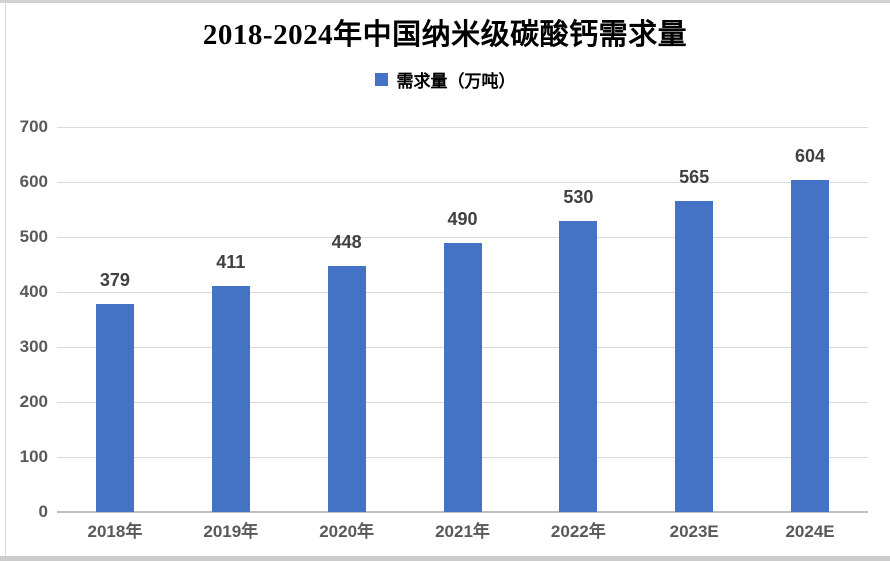 This screenshot has width=890, height=561. I want to click on y-axis-tick-label: 200, so click(33, 401).